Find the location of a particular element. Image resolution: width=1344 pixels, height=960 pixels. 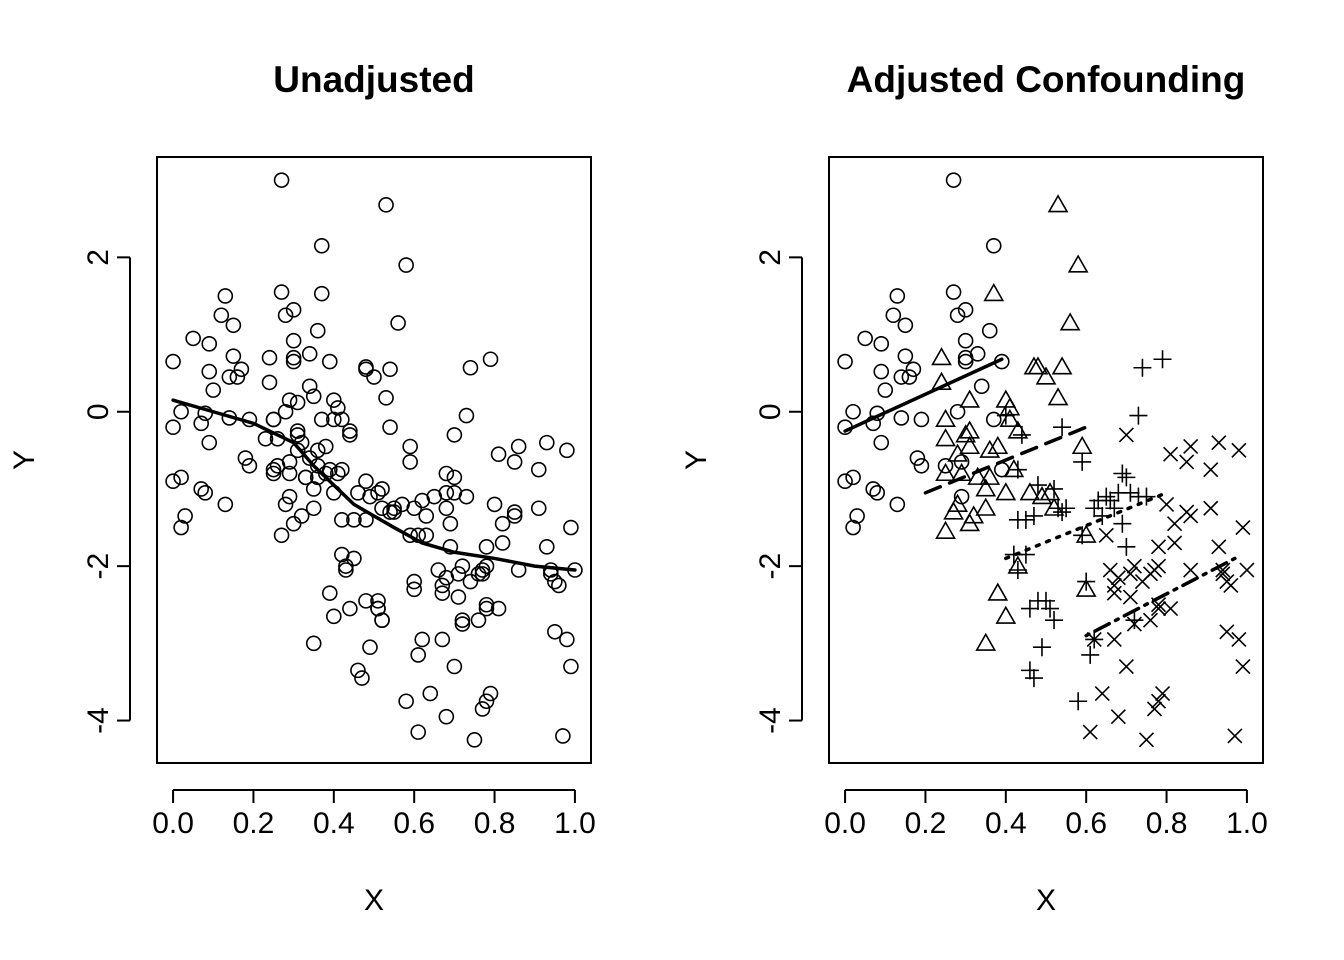

x-tick-label: 0.2 is located at coordinates (926, 823).